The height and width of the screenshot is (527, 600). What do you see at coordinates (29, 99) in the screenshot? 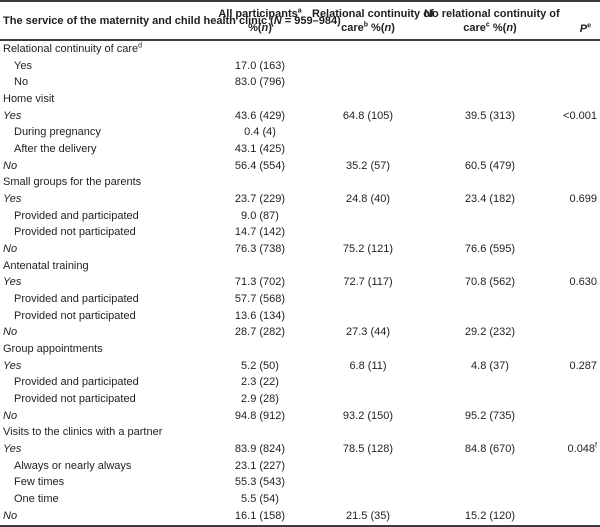
I see `row-label-text: Home visit` at bounding box center [29, 99].